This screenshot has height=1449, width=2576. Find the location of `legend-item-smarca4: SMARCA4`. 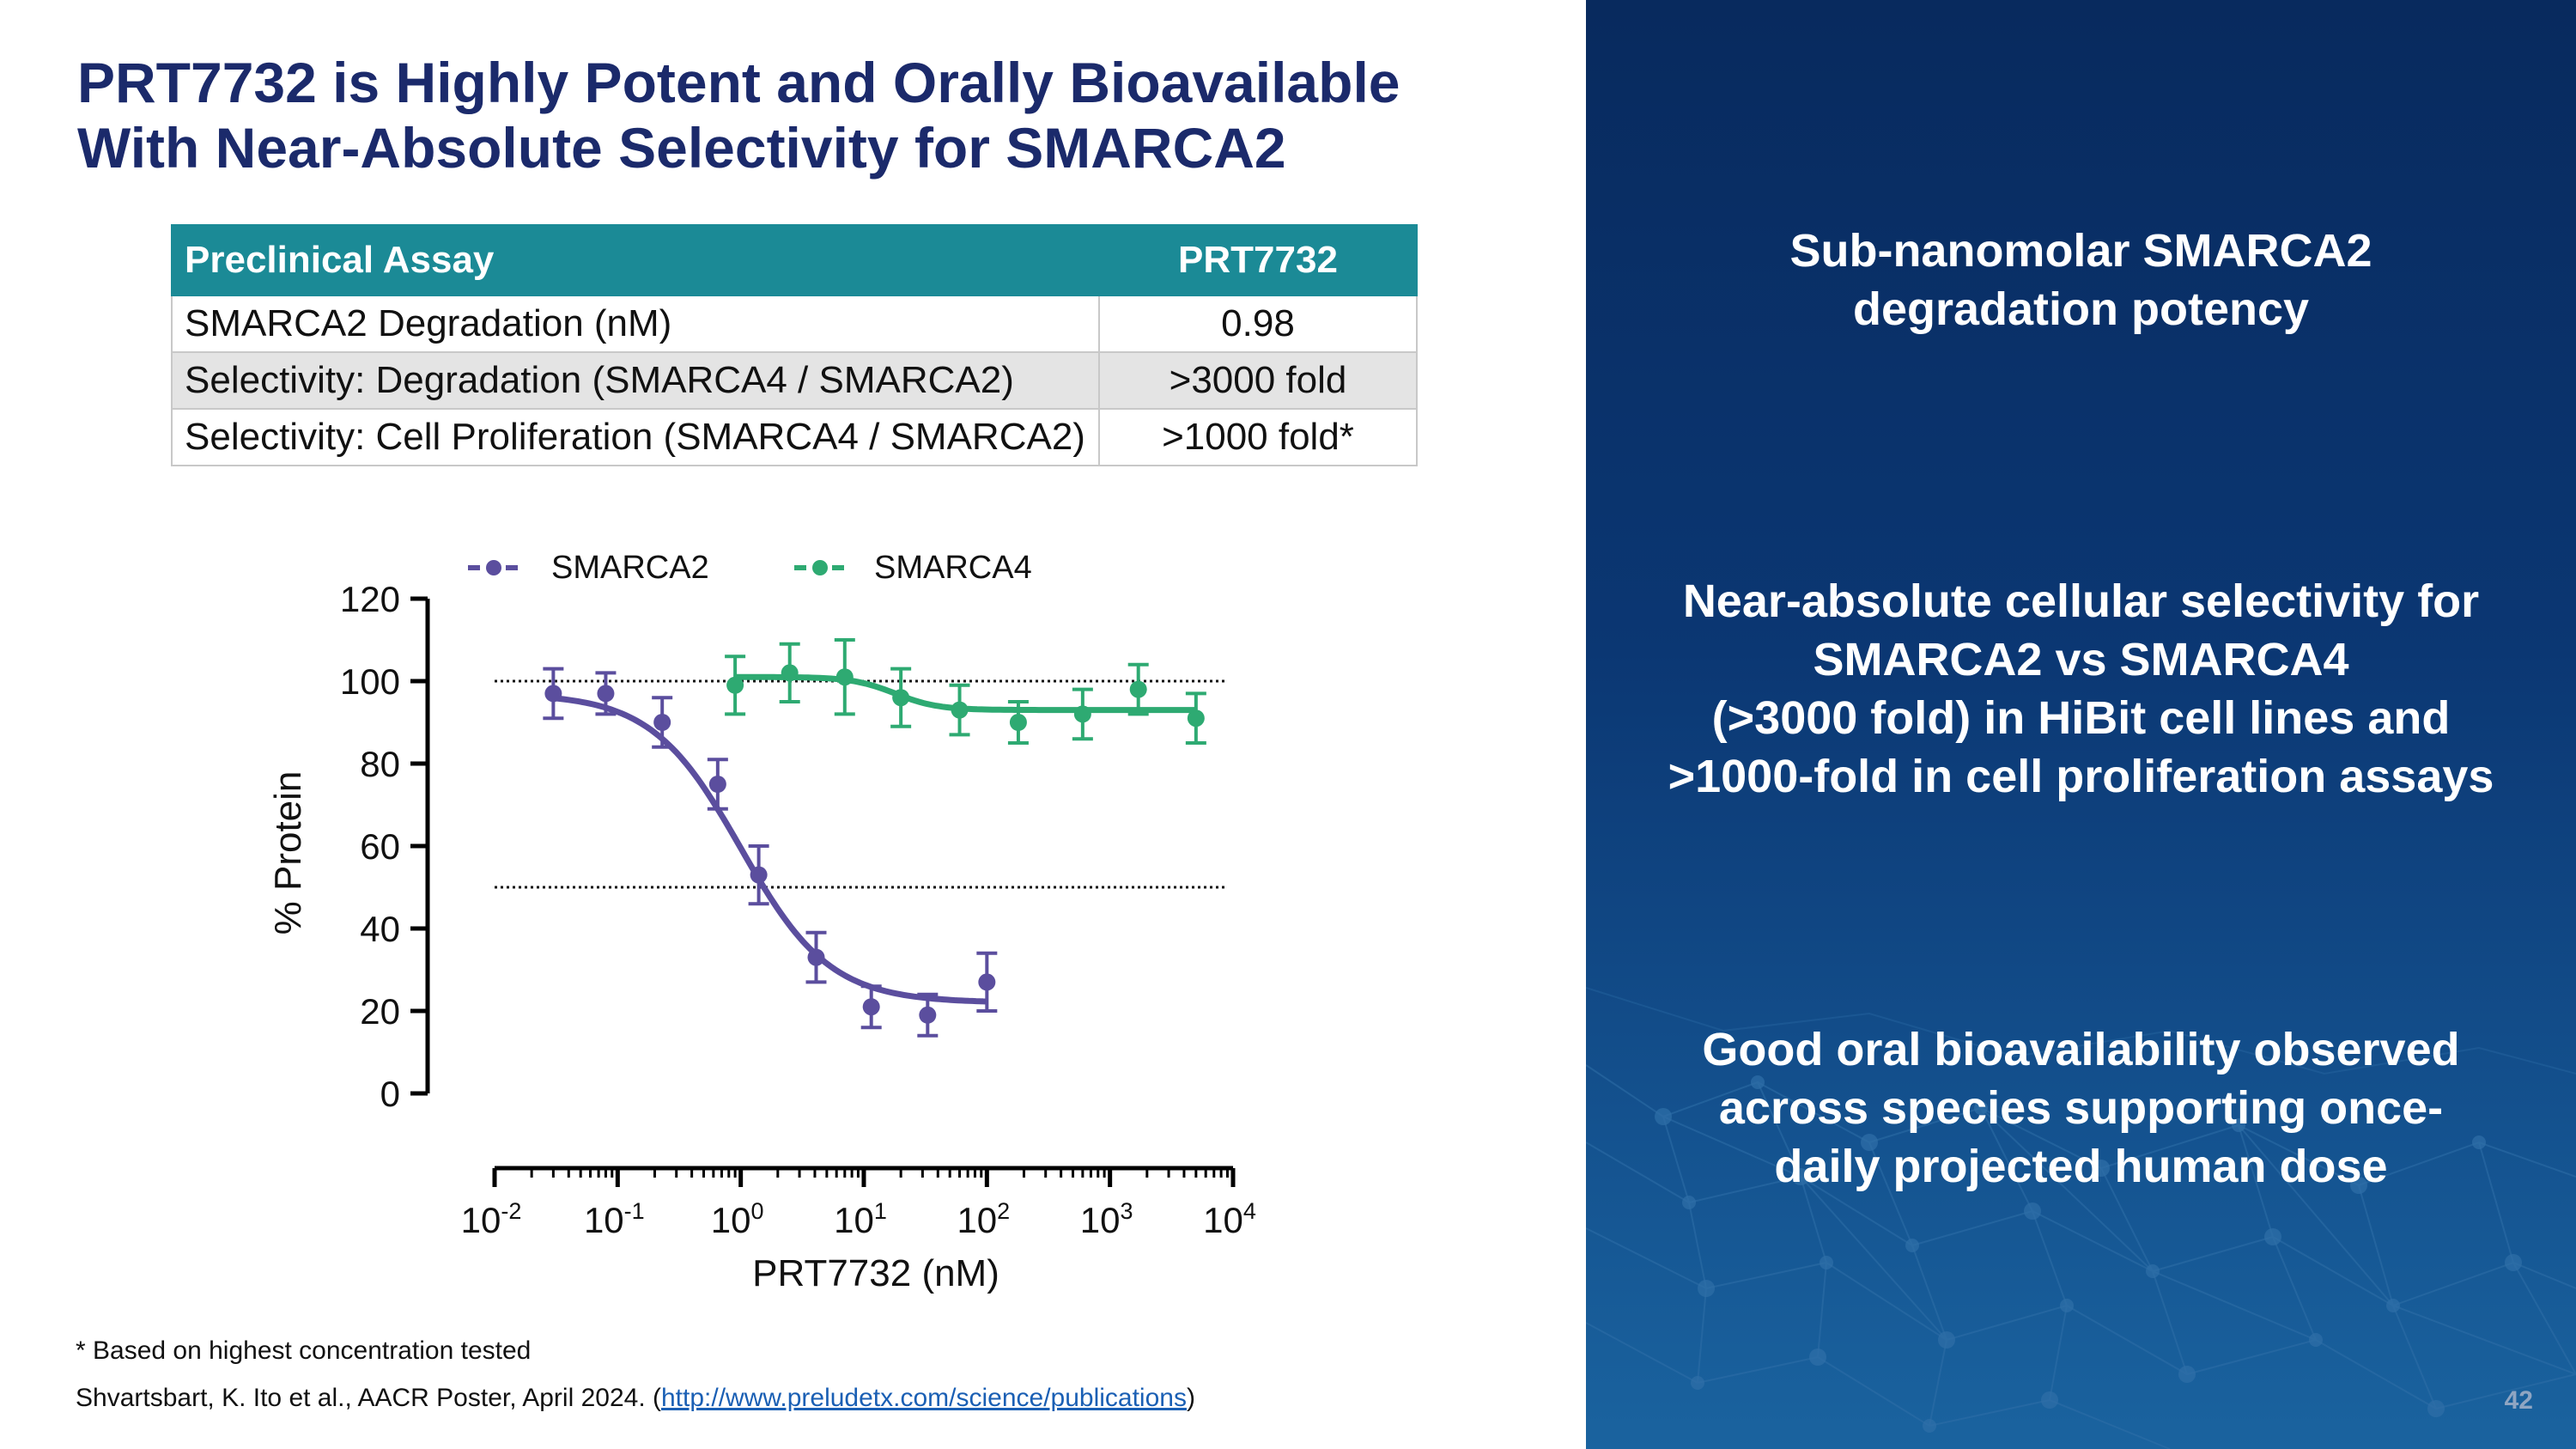

legend-item-smarca4: SMARCA4 is located at coordinates (913, 568).